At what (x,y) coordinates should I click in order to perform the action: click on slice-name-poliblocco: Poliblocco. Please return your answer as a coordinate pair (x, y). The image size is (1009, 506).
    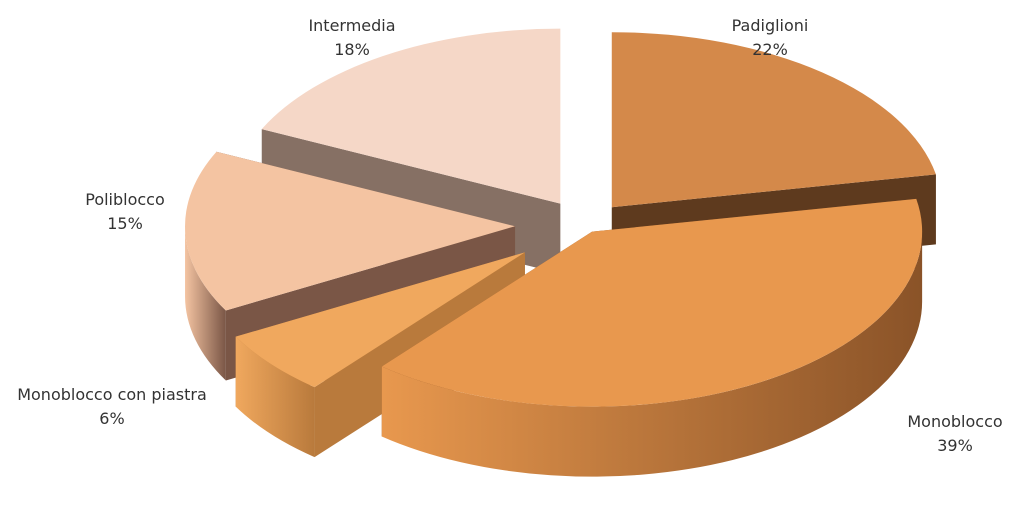
    Looking at the image, I should click on (125, 199).